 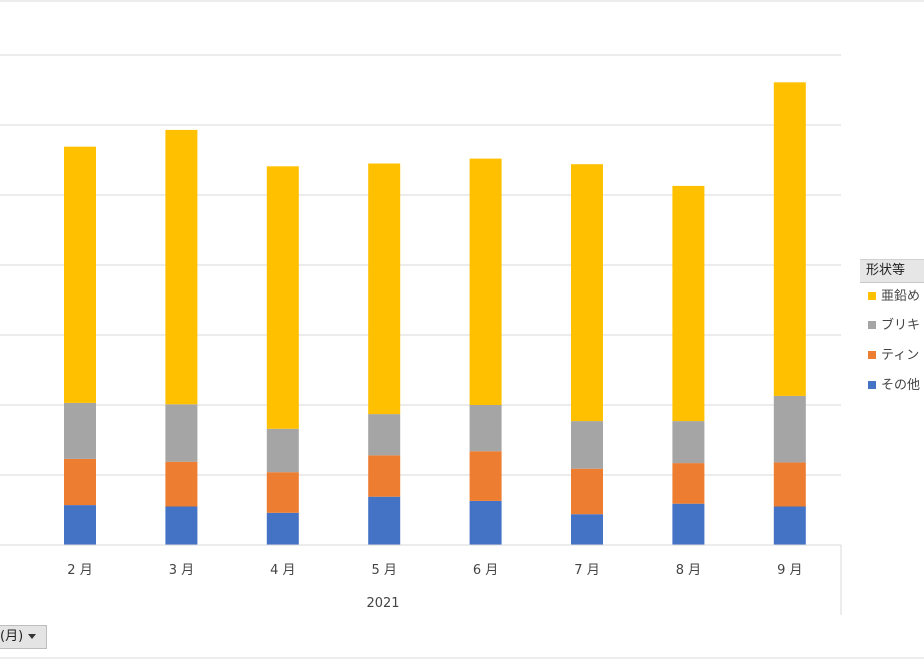 What do you see at coordinates (79, 570) in the screenshot?
I see `x-tick-label: 2 月` at bounding box center [79, 570].